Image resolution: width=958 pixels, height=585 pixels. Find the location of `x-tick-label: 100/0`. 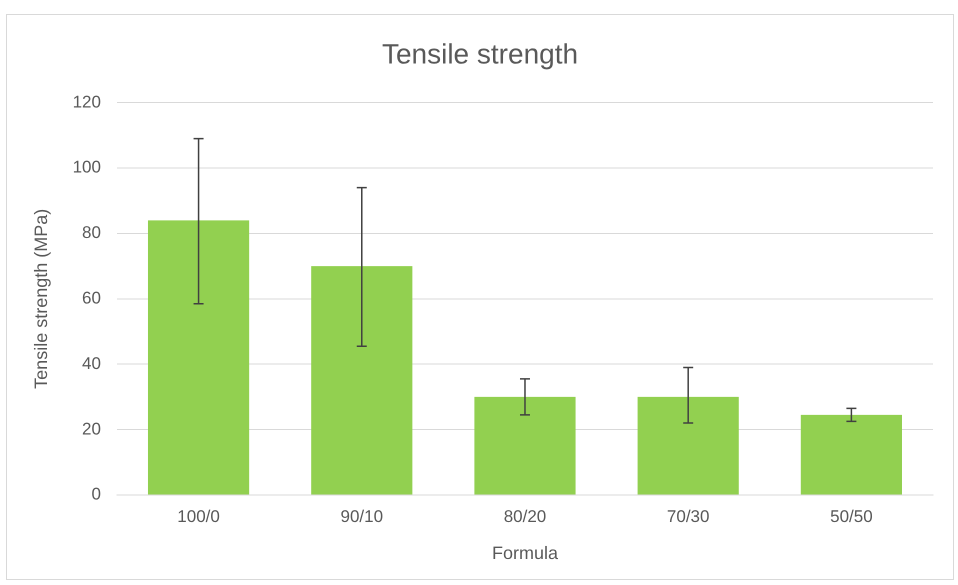

x-tick-label: 100/0 is located at coordinates (198, 516).